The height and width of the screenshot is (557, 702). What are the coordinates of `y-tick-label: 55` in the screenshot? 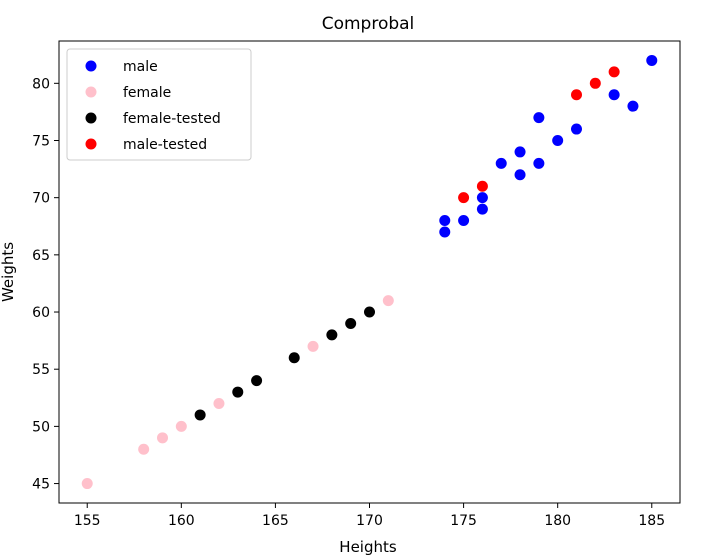 It's located at (41, 370).